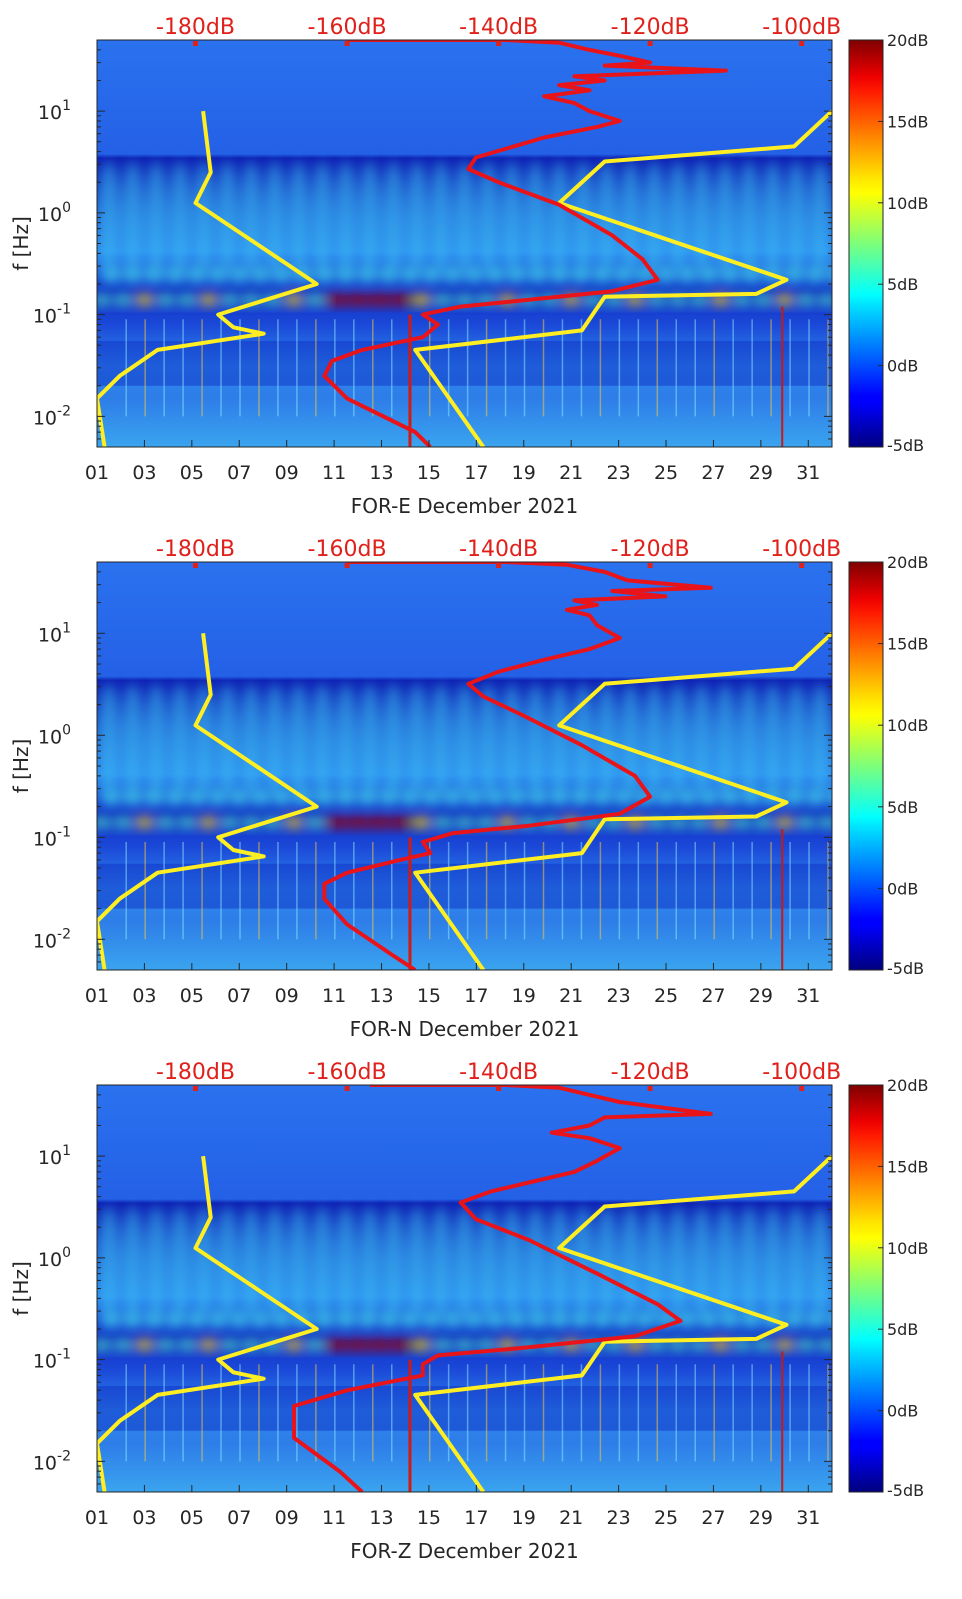 The height and width of the screenshot is (1599, 962). I want to click on y-tick-label: 10⁰, so click(54, 1258).